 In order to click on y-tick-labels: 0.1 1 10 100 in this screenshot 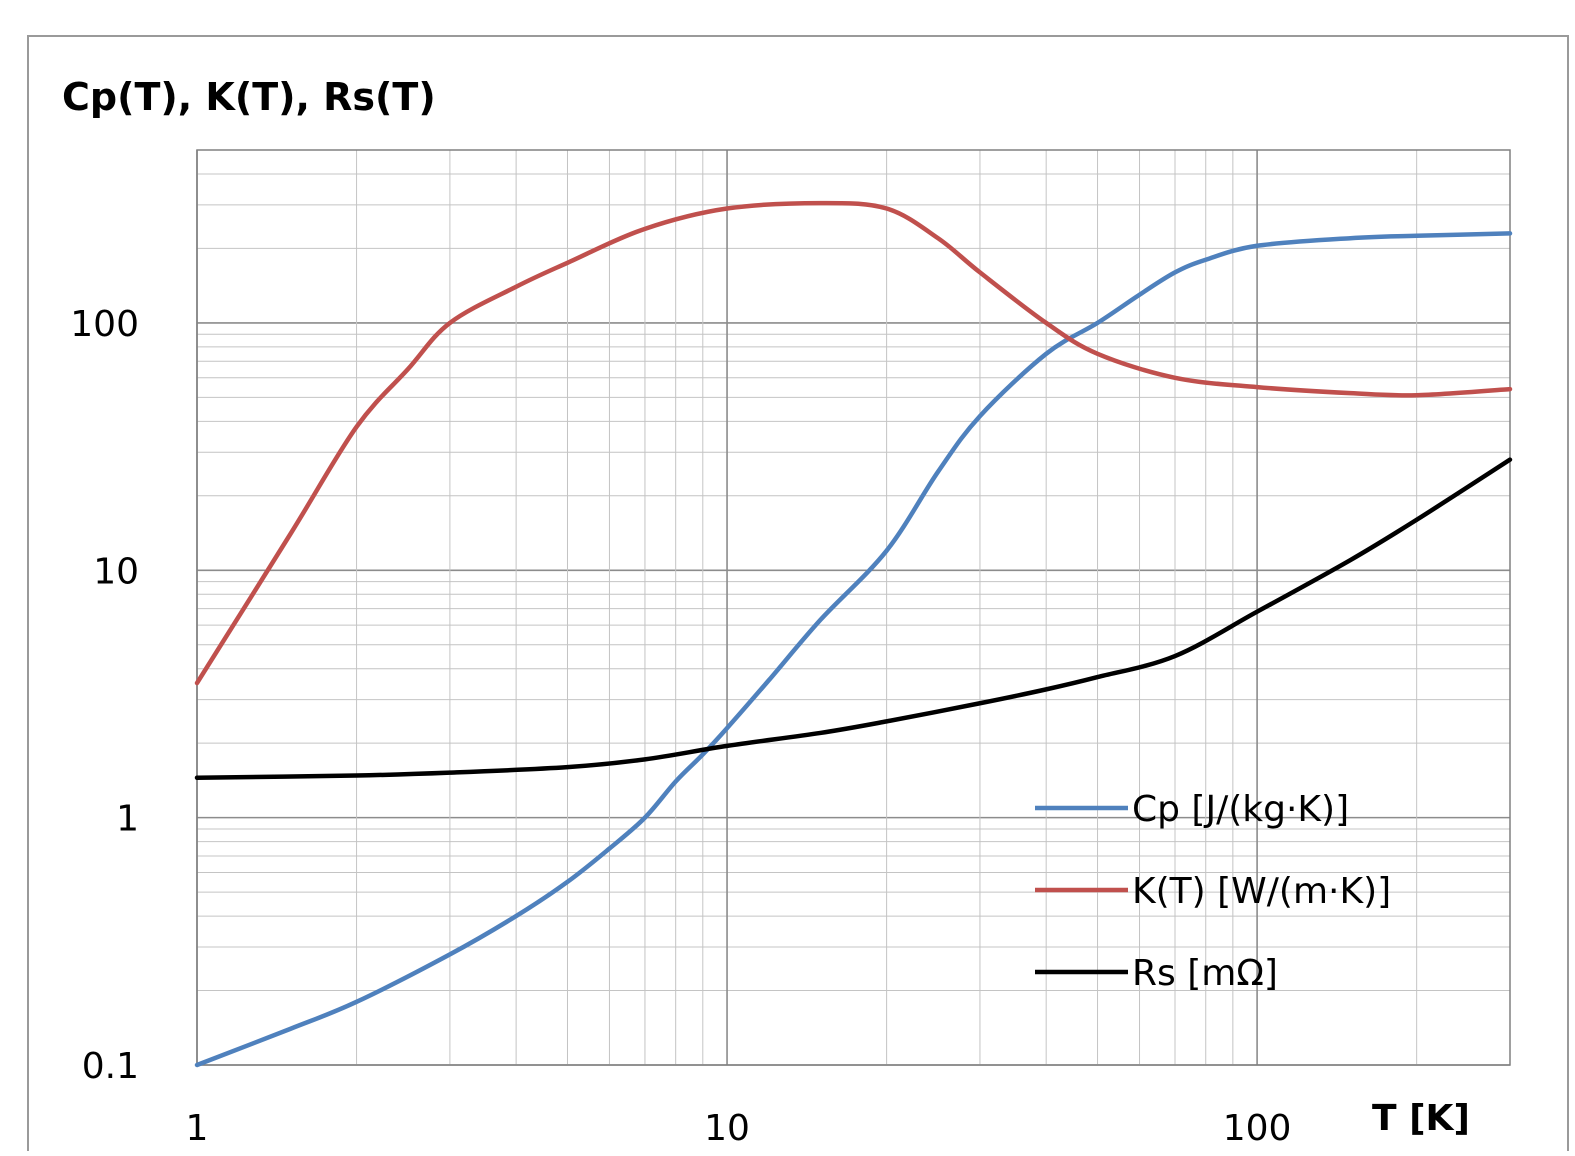, I will do `click(104, 695)`.